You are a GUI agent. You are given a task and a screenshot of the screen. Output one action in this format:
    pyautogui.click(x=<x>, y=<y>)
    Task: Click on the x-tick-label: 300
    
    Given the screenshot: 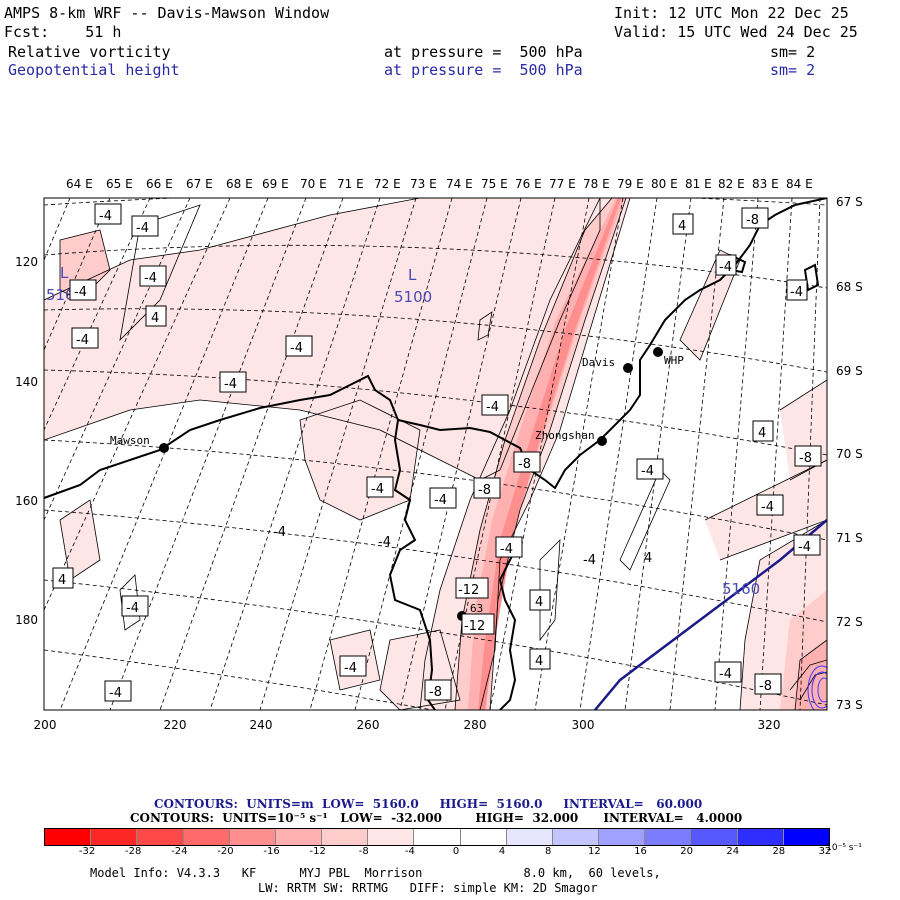 What is the action you would take?
    pyautogui.click(x=583, y=725)
    